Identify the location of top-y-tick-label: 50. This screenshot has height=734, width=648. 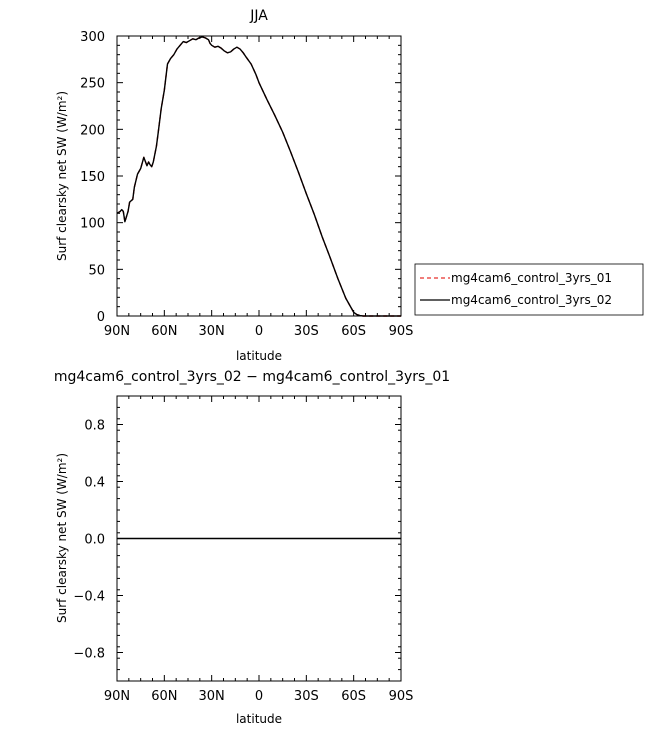
(96, 270).